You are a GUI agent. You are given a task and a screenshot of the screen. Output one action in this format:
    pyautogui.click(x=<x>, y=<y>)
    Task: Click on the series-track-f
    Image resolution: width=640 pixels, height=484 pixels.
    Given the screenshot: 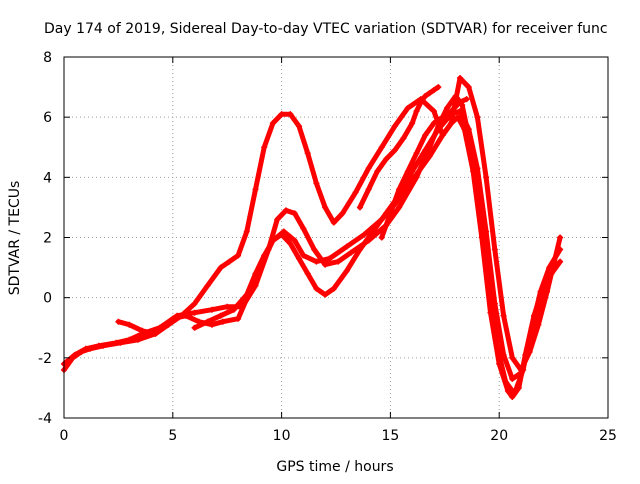 What is the action you would take?
    pyautogui.click(x=424, y=168)
    